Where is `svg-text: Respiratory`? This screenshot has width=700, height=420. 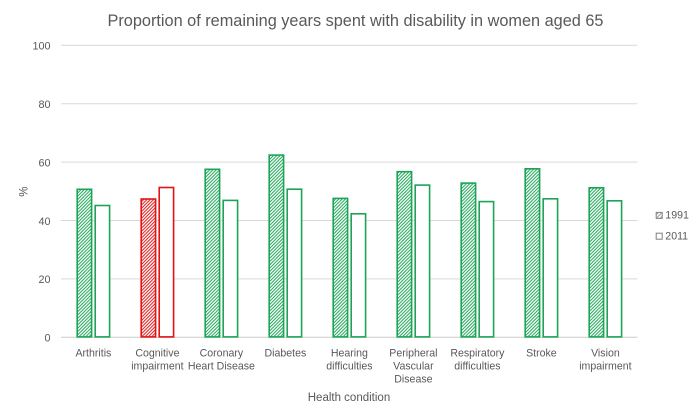 svg-text: Respiratory is located at coordinates (477, 353).